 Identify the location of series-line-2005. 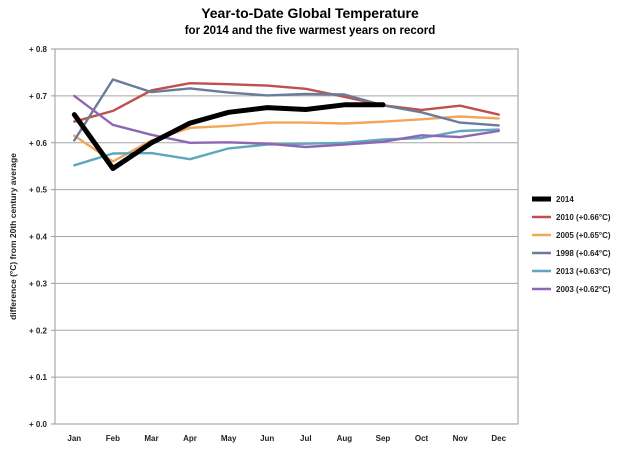
(286, 139).